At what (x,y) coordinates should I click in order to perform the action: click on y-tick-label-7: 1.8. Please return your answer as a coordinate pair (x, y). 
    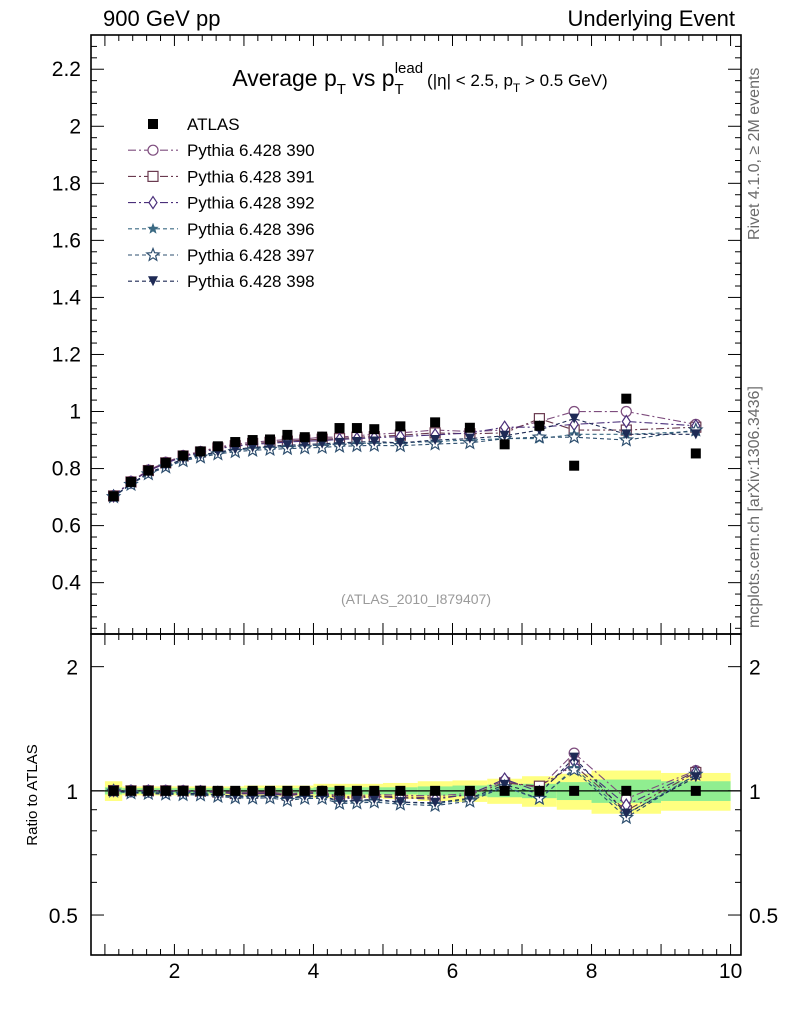
    Looking at the image, I should click on (66, 183).